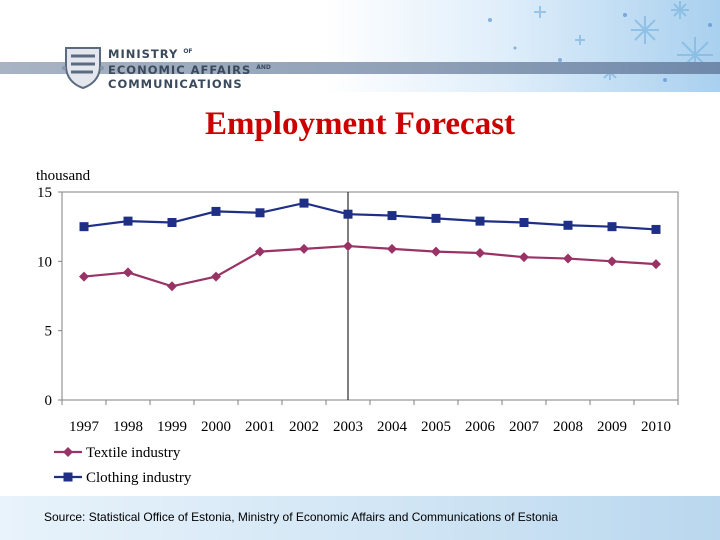 The width and height of the screenshot is (720, 540). I want to click on x-tick-label: 1999, so click(172, 427).